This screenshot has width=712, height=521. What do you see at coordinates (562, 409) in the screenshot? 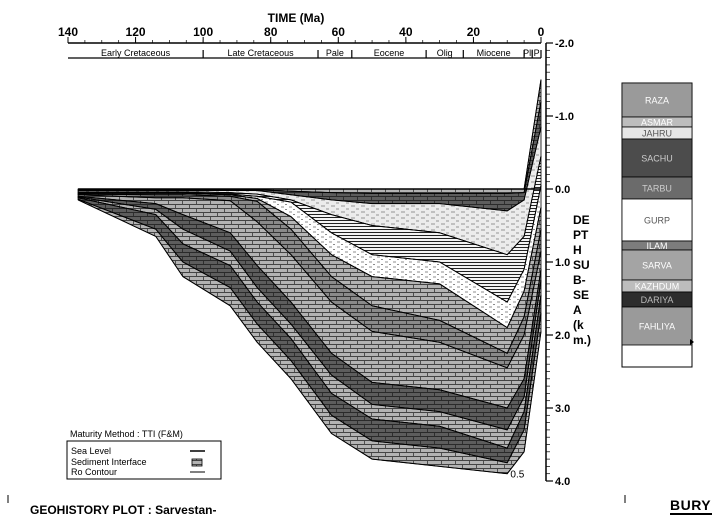
I see `depth-tick-label: 3.0` at bounding box center [562, 409].